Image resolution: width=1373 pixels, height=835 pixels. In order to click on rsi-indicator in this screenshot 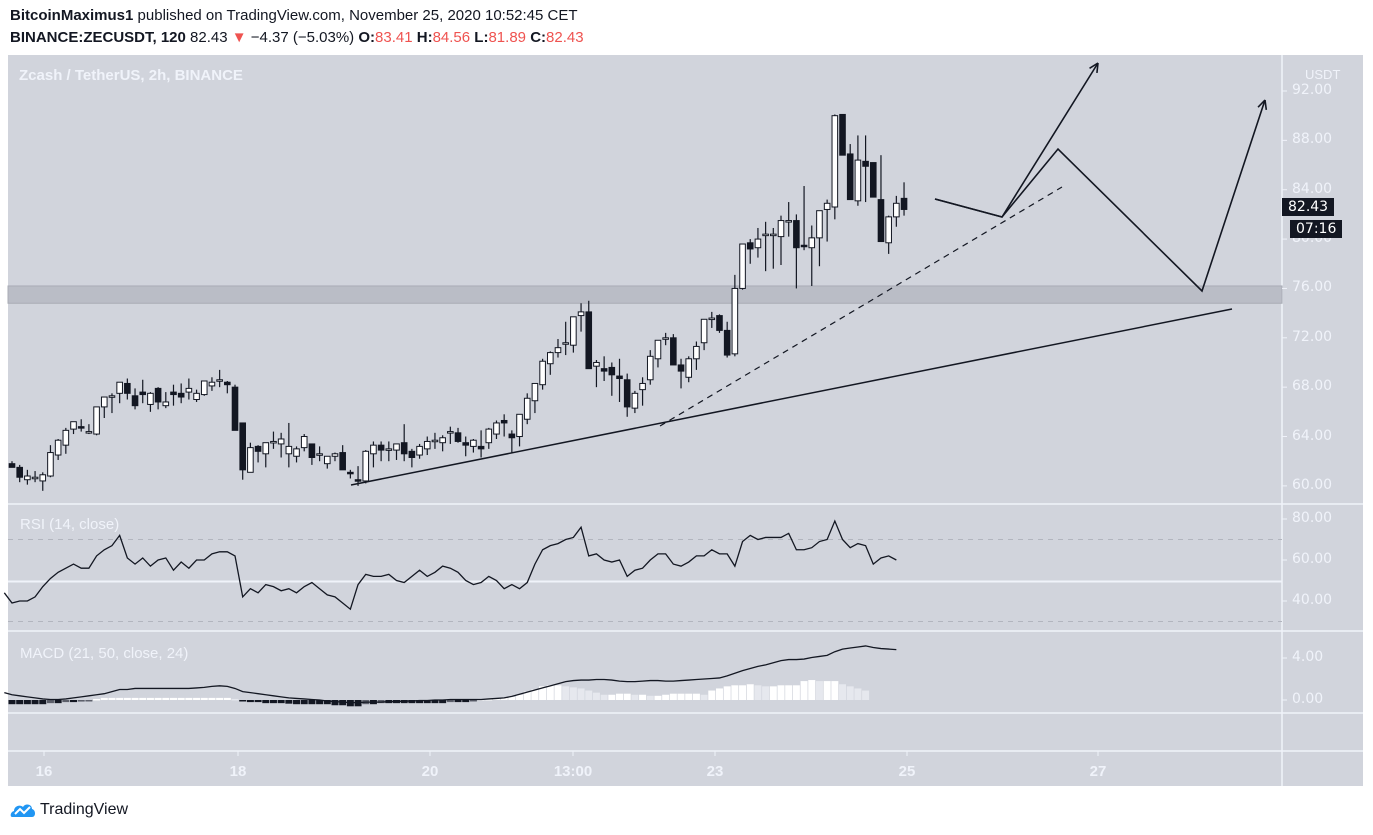, I will do `click(642, 570)`.